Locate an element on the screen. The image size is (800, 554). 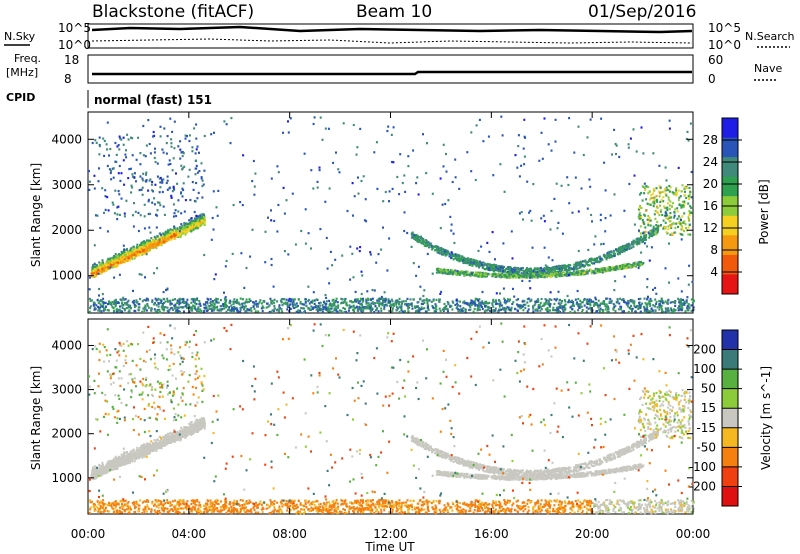
noise-panel is located at coordinates (390, 36).